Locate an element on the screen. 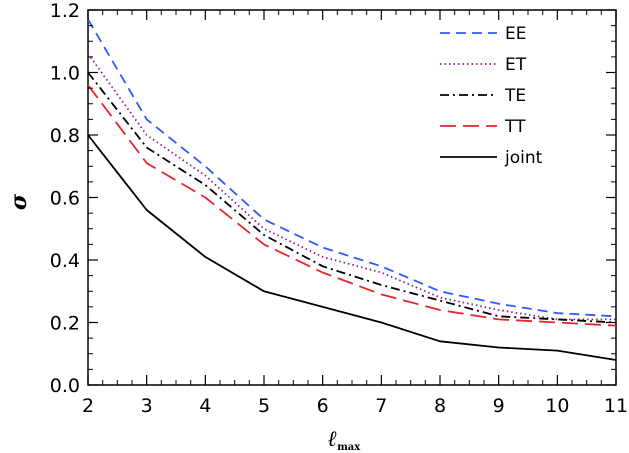 The image size is (629, 453). legend-label-joint: joint is located at coordinates (523, 158).